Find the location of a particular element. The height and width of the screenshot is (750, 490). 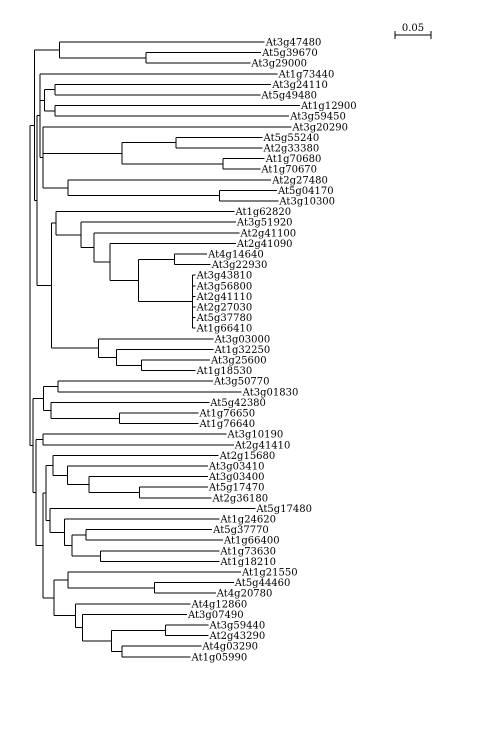

leaf-label: At5g42380 is located at coordinates (237, 403).